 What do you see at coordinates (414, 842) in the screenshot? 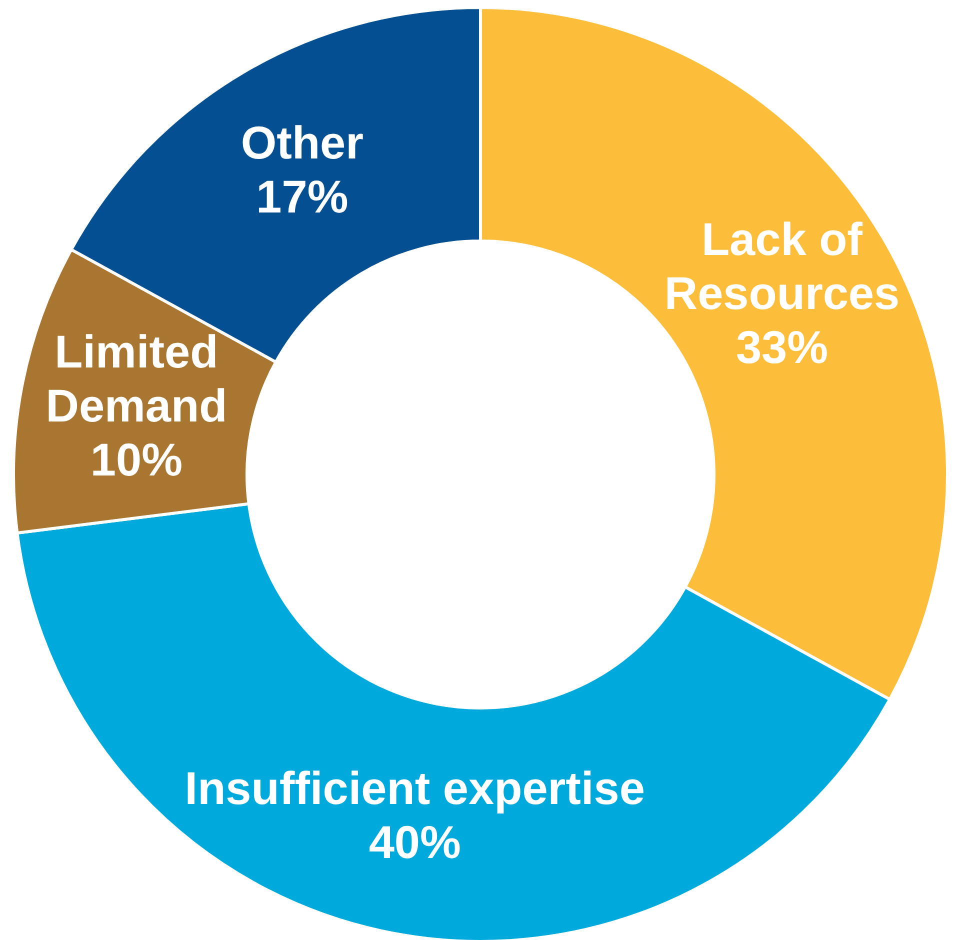
I see `data-label: 40%` at bounding box center [414, 842].